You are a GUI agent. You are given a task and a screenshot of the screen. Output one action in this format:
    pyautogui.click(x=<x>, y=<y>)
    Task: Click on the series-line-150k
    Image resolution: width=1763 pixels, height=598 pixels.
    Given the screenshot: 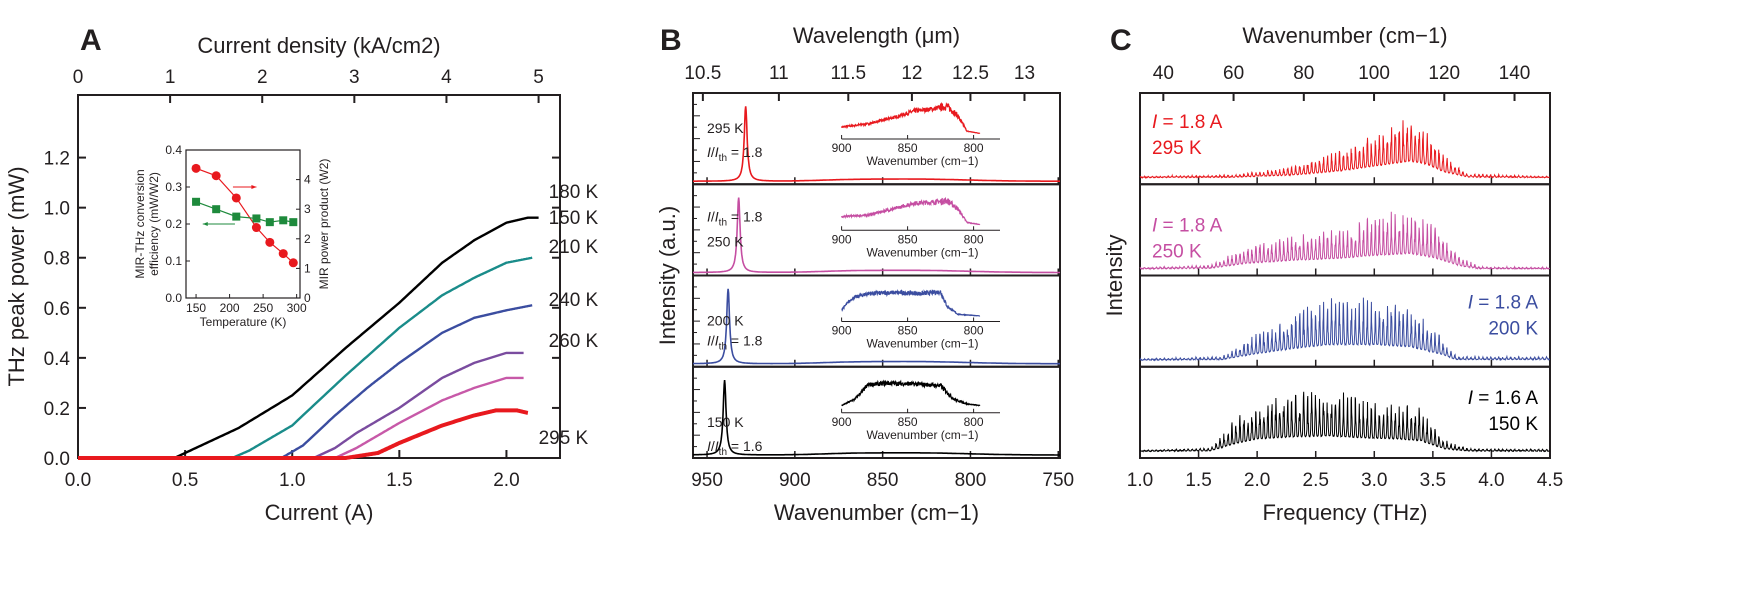 What is the action you would take?
    pyautogui.click(x=308, y=338)
    